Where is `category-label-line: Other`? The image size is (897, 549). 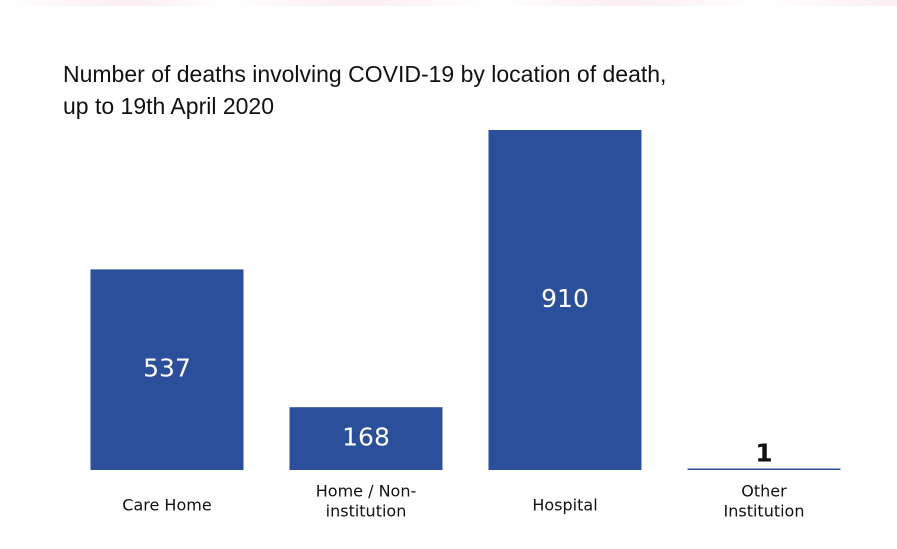 category-label-line: Other is located at coordinates (764, 491).